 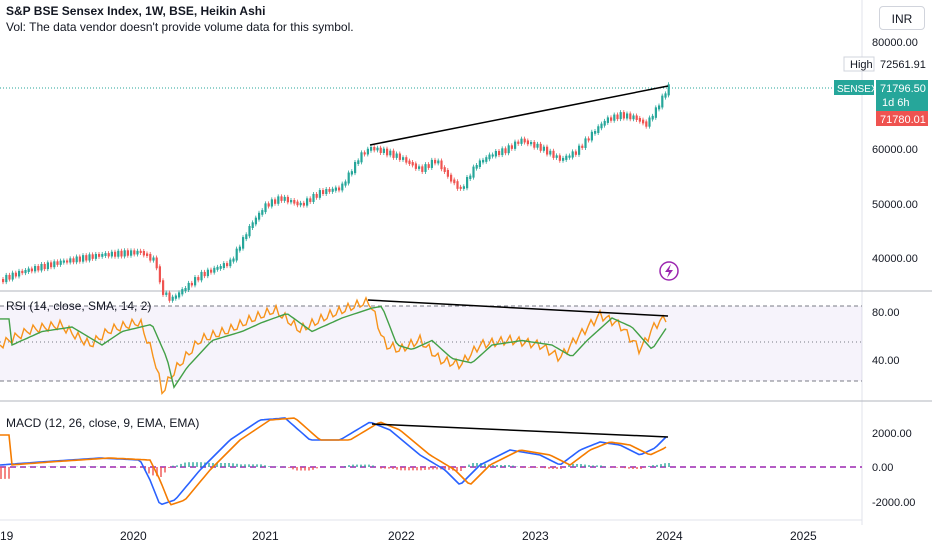 I want to click on macd-label: MACD (12, 26, close, 9, EMA, EMA), so click(x=103, y=423).